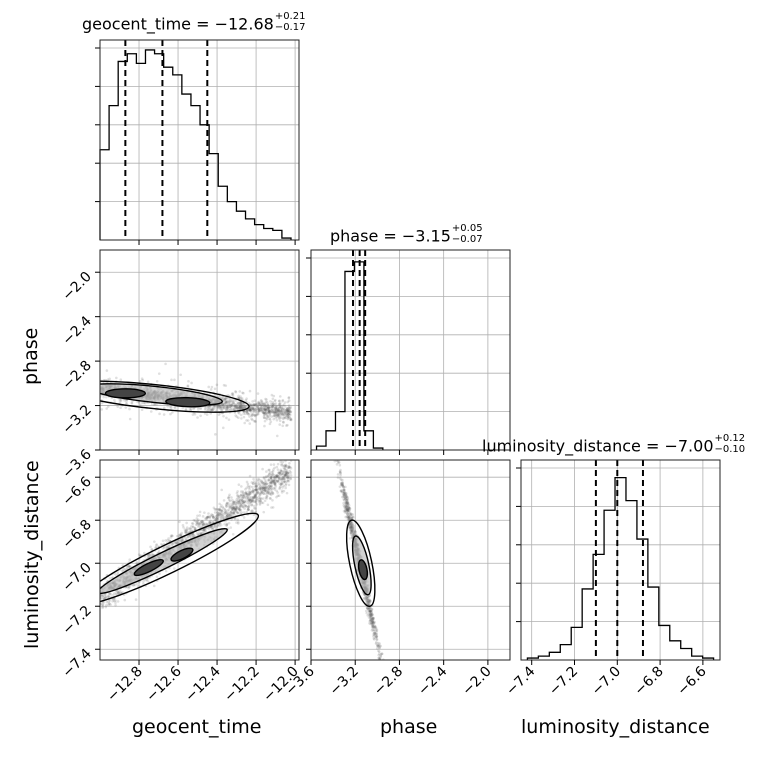 The height and width of the screenshot is (760, 760). I want to click on y-tick-label: −6.8, so click(76, 534).